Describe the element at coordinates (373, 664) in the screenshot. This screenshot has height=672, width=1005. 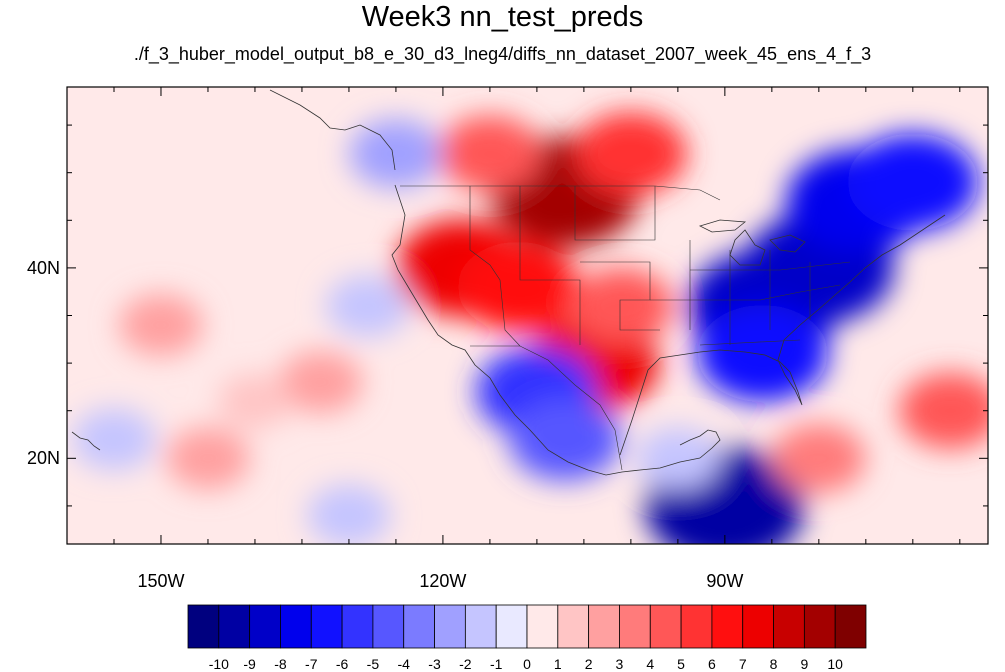
I see `colorbar-label: -5` at that location.